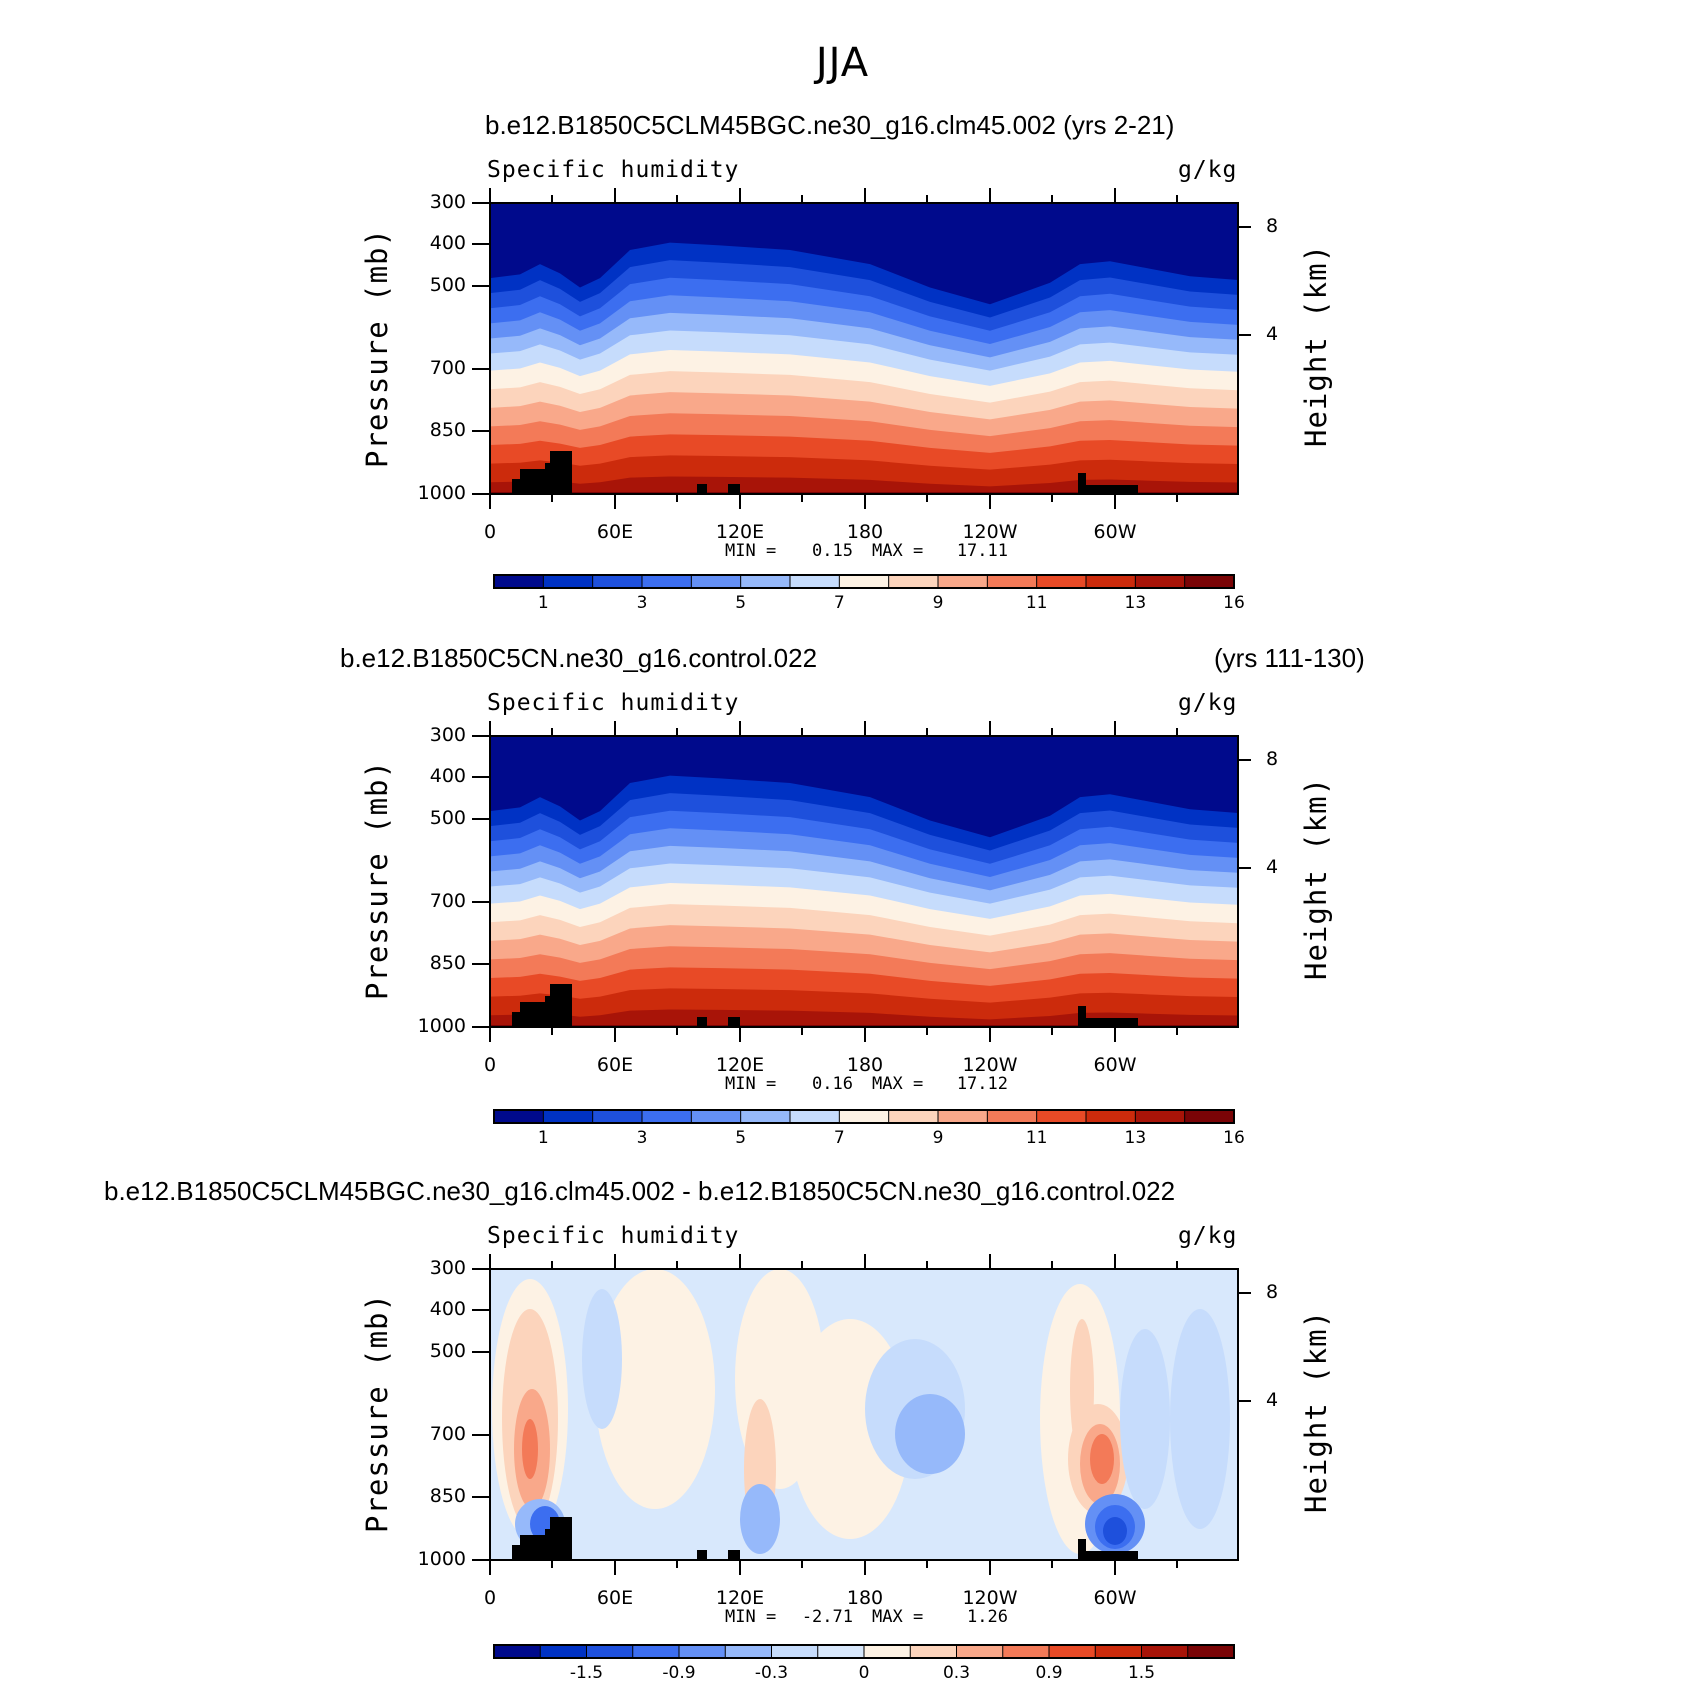  Describe the element at coordinates (751, 1084) in the screenshot. I see `panel2-min-label: MIN =` at that location.